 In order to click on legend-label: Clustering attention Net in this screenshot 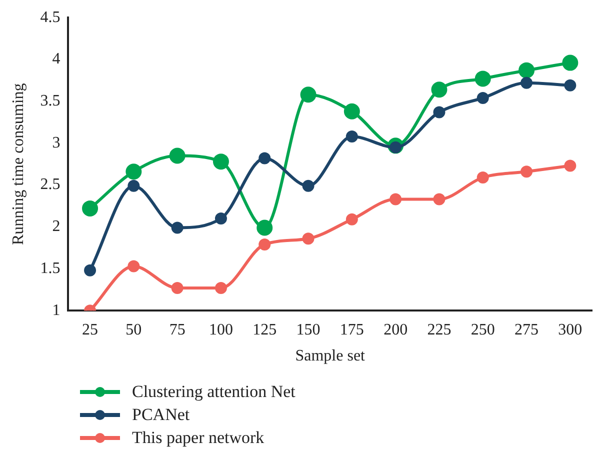, I will do `click(214, 392)`.